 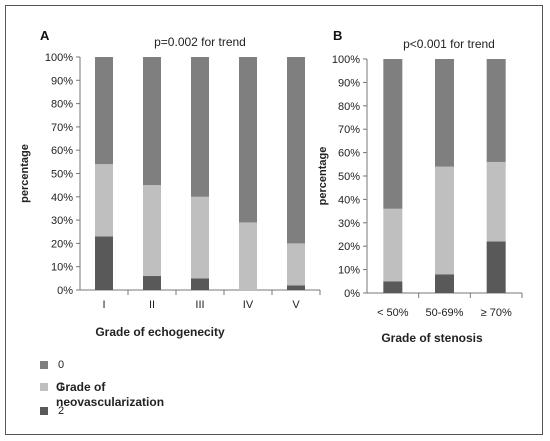 What do you see at coordinates (393, 313) in the screenshot?
I see `x-tick-label-B-0: < 50%` at bounding box center [393, 313].